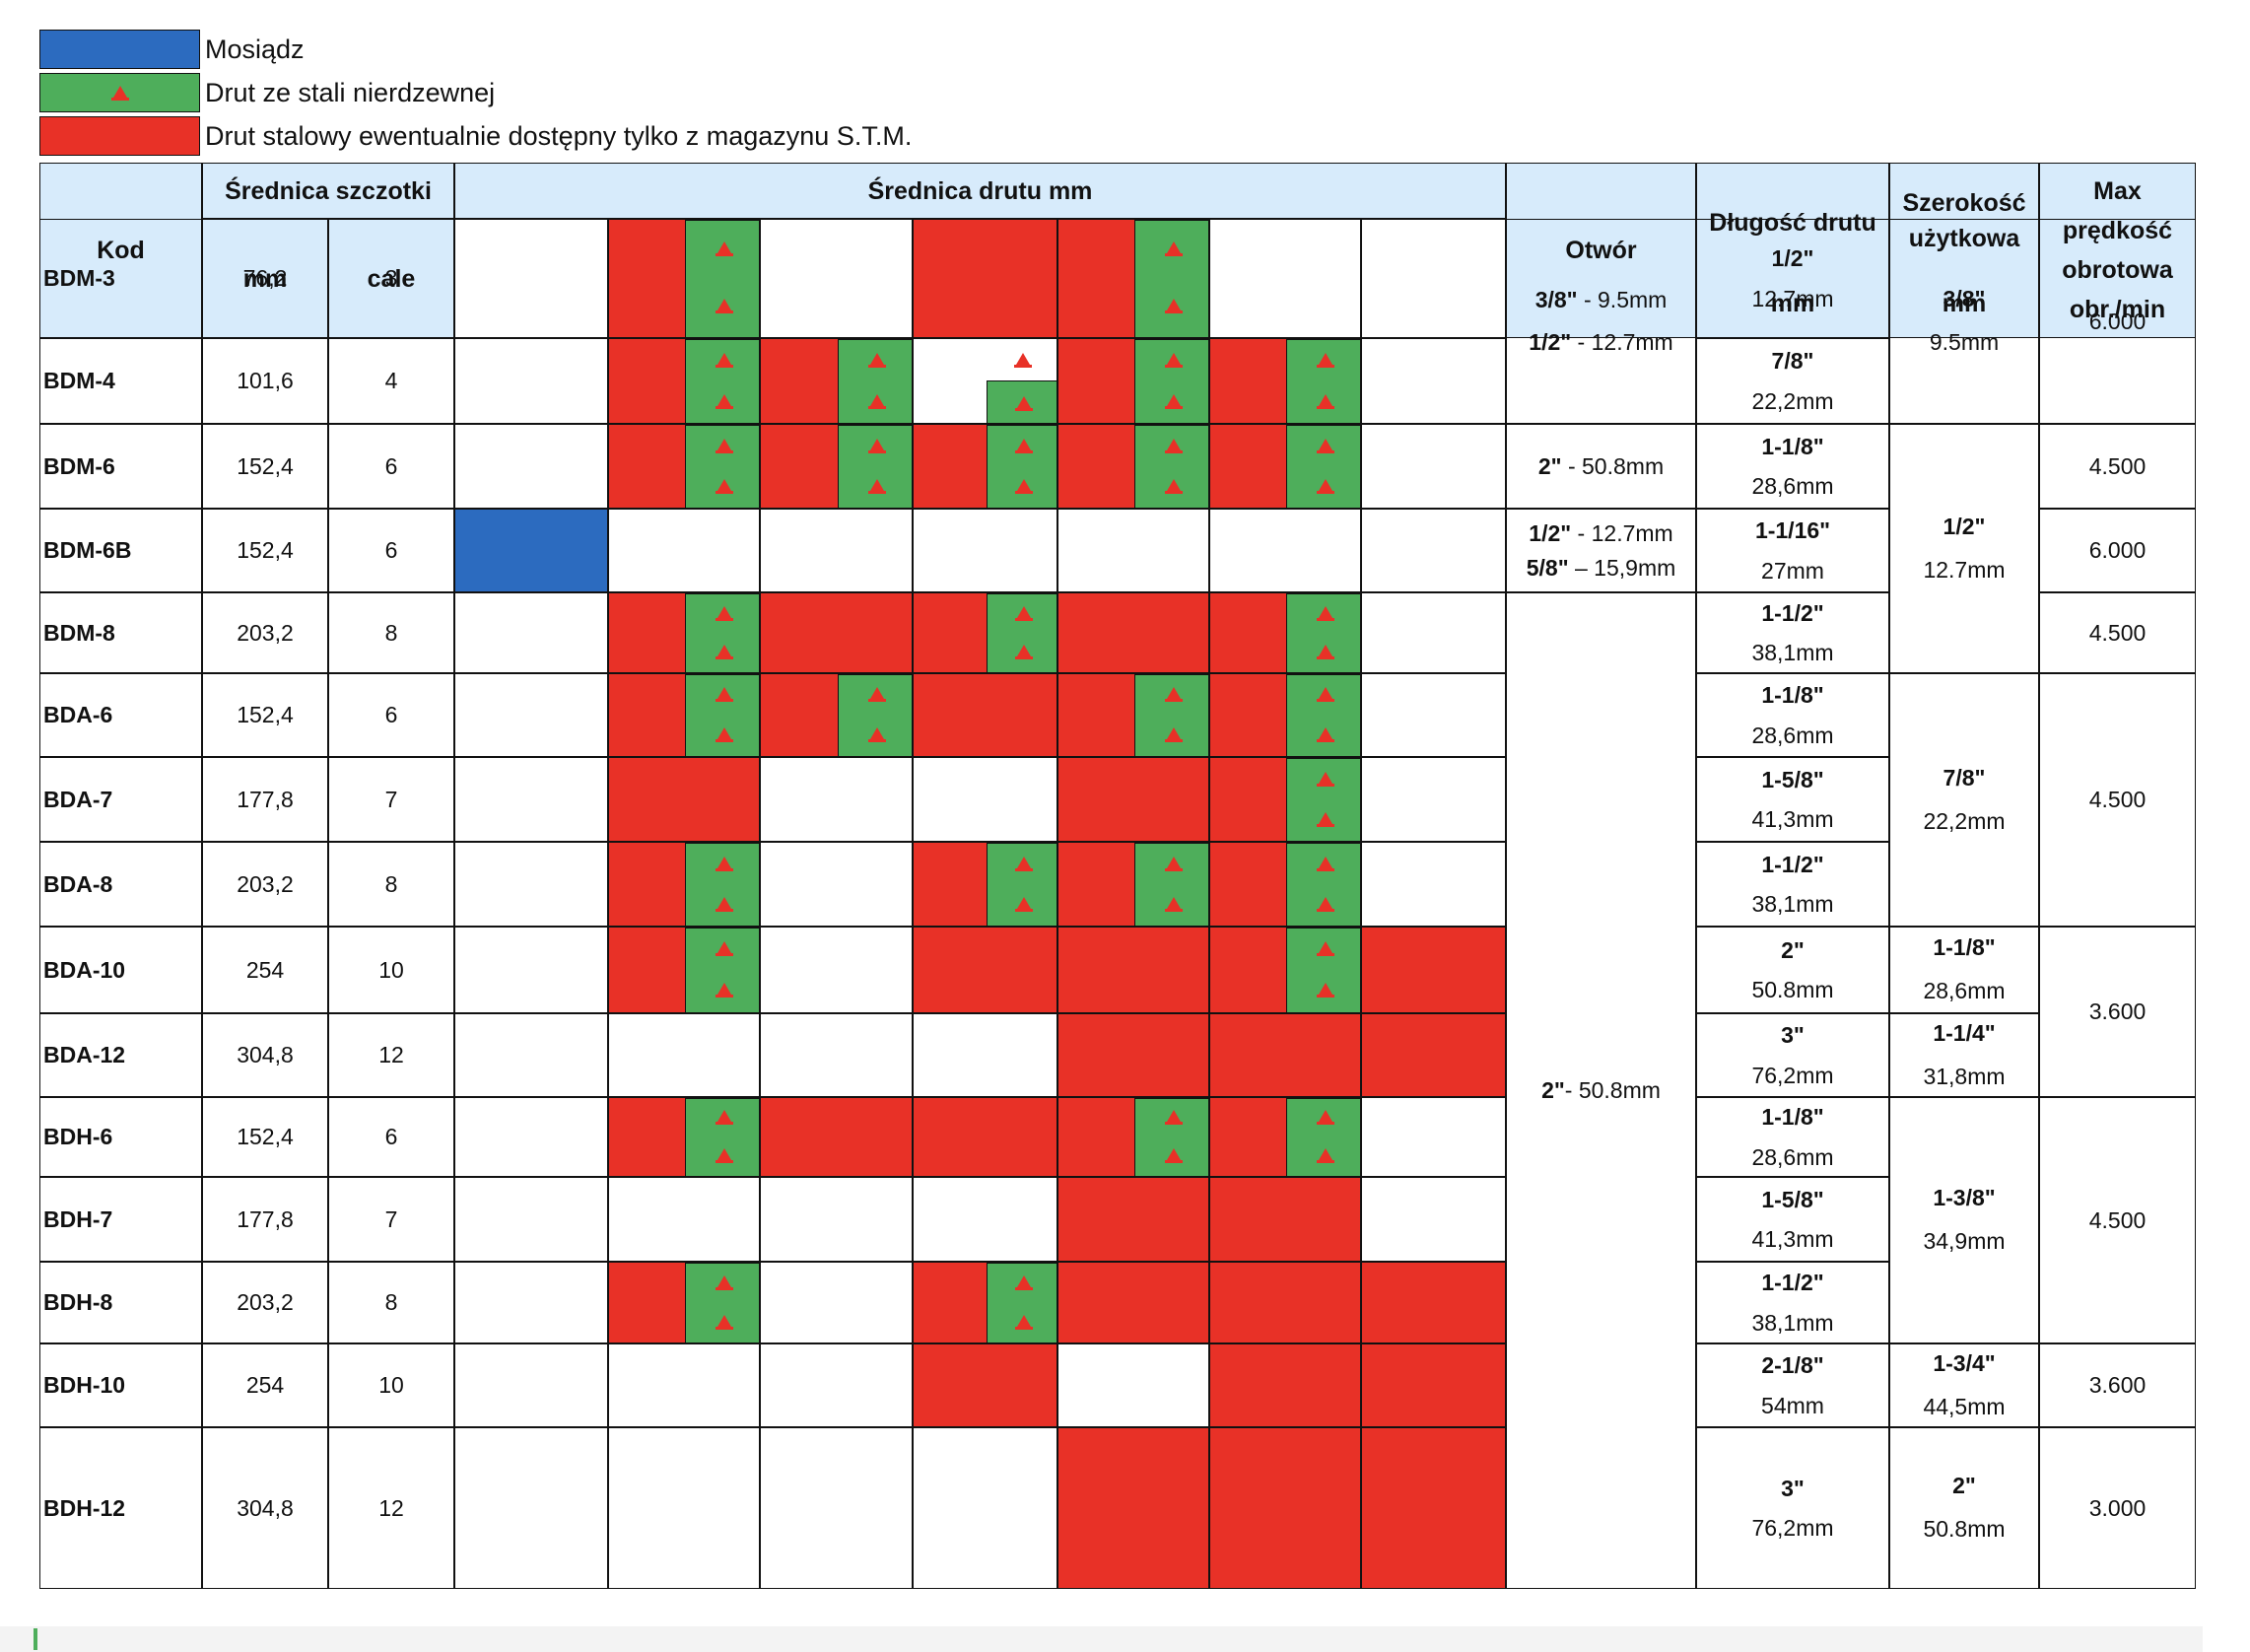  I want to click on working-width: 1-3/8" 34,9mm, so click(1964, 1220).